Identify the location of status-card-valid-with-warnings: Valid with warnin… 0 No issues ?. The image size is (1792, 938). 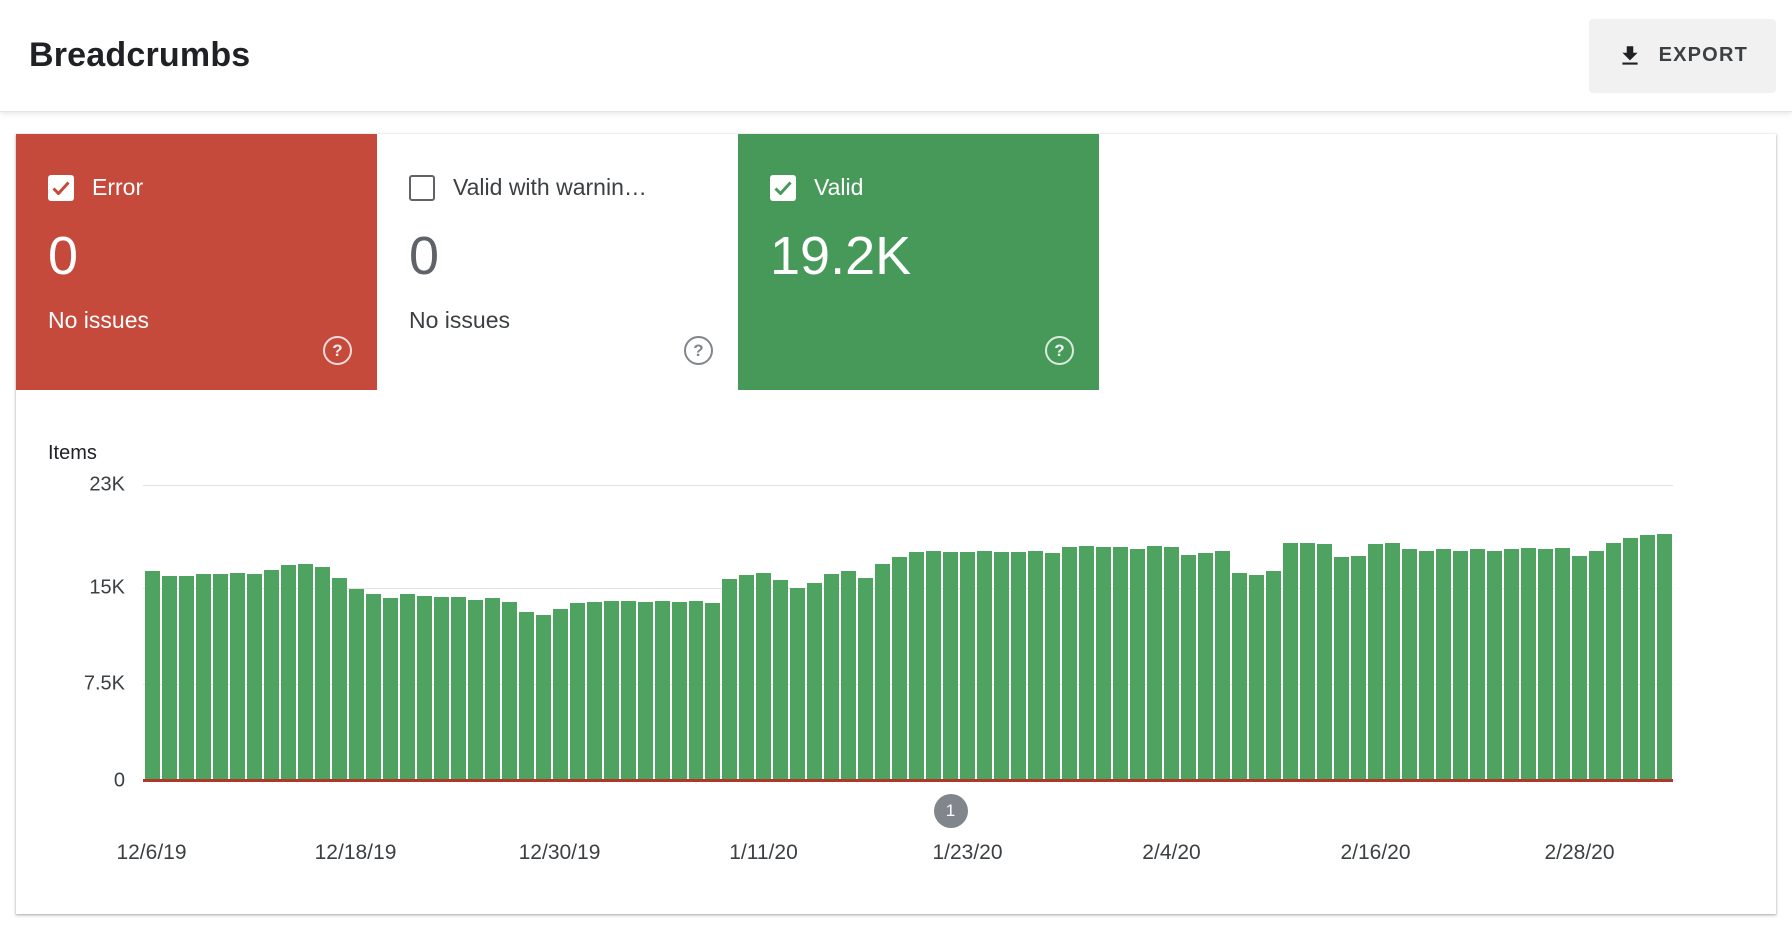
(557, 262).